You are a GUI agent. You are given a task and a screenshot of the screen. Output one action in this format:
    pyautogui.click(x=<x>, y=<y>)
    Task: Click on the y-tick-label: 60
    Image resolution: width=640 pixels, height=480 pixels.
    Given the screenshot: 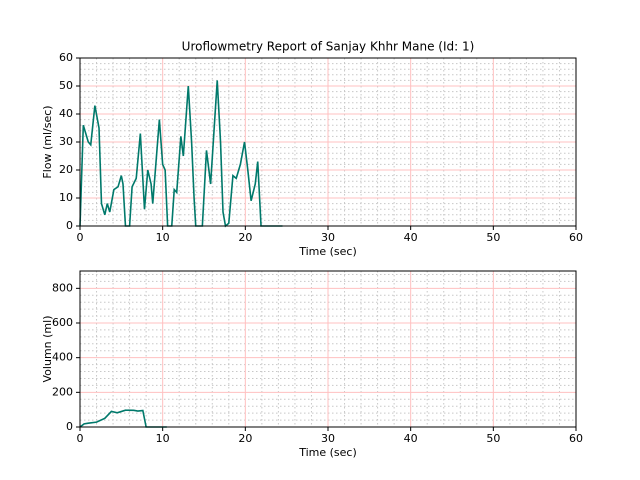 What is the action you would take?
    pyautogui.click(x=66, y=57)
    